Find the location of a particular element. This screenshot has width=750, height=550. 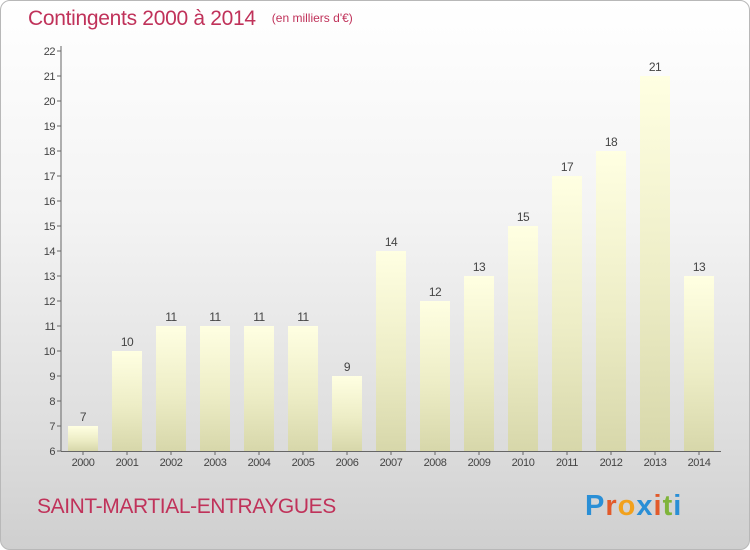

x-tick-label: 2012 is located at coordinates (611, 463).